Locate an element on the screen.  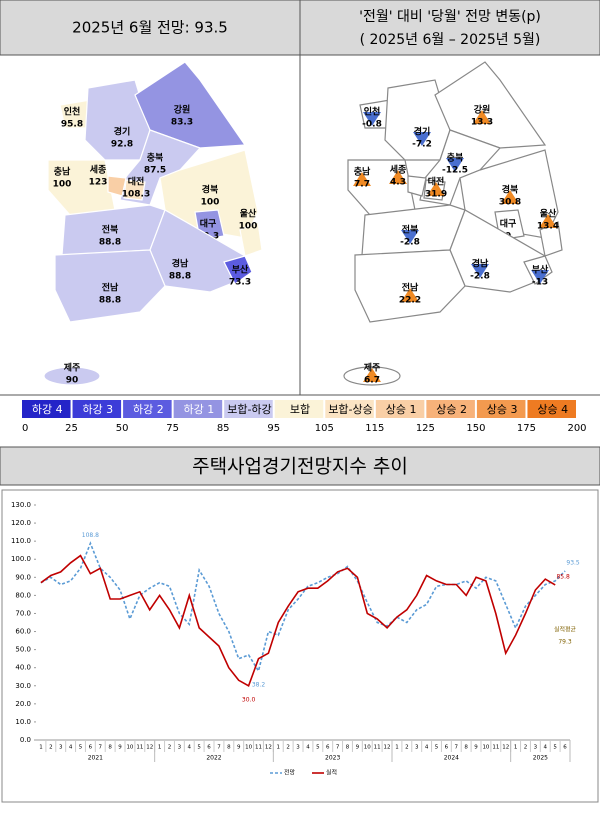
legend-label: 상승 1 is located at coordinates (401, 409).